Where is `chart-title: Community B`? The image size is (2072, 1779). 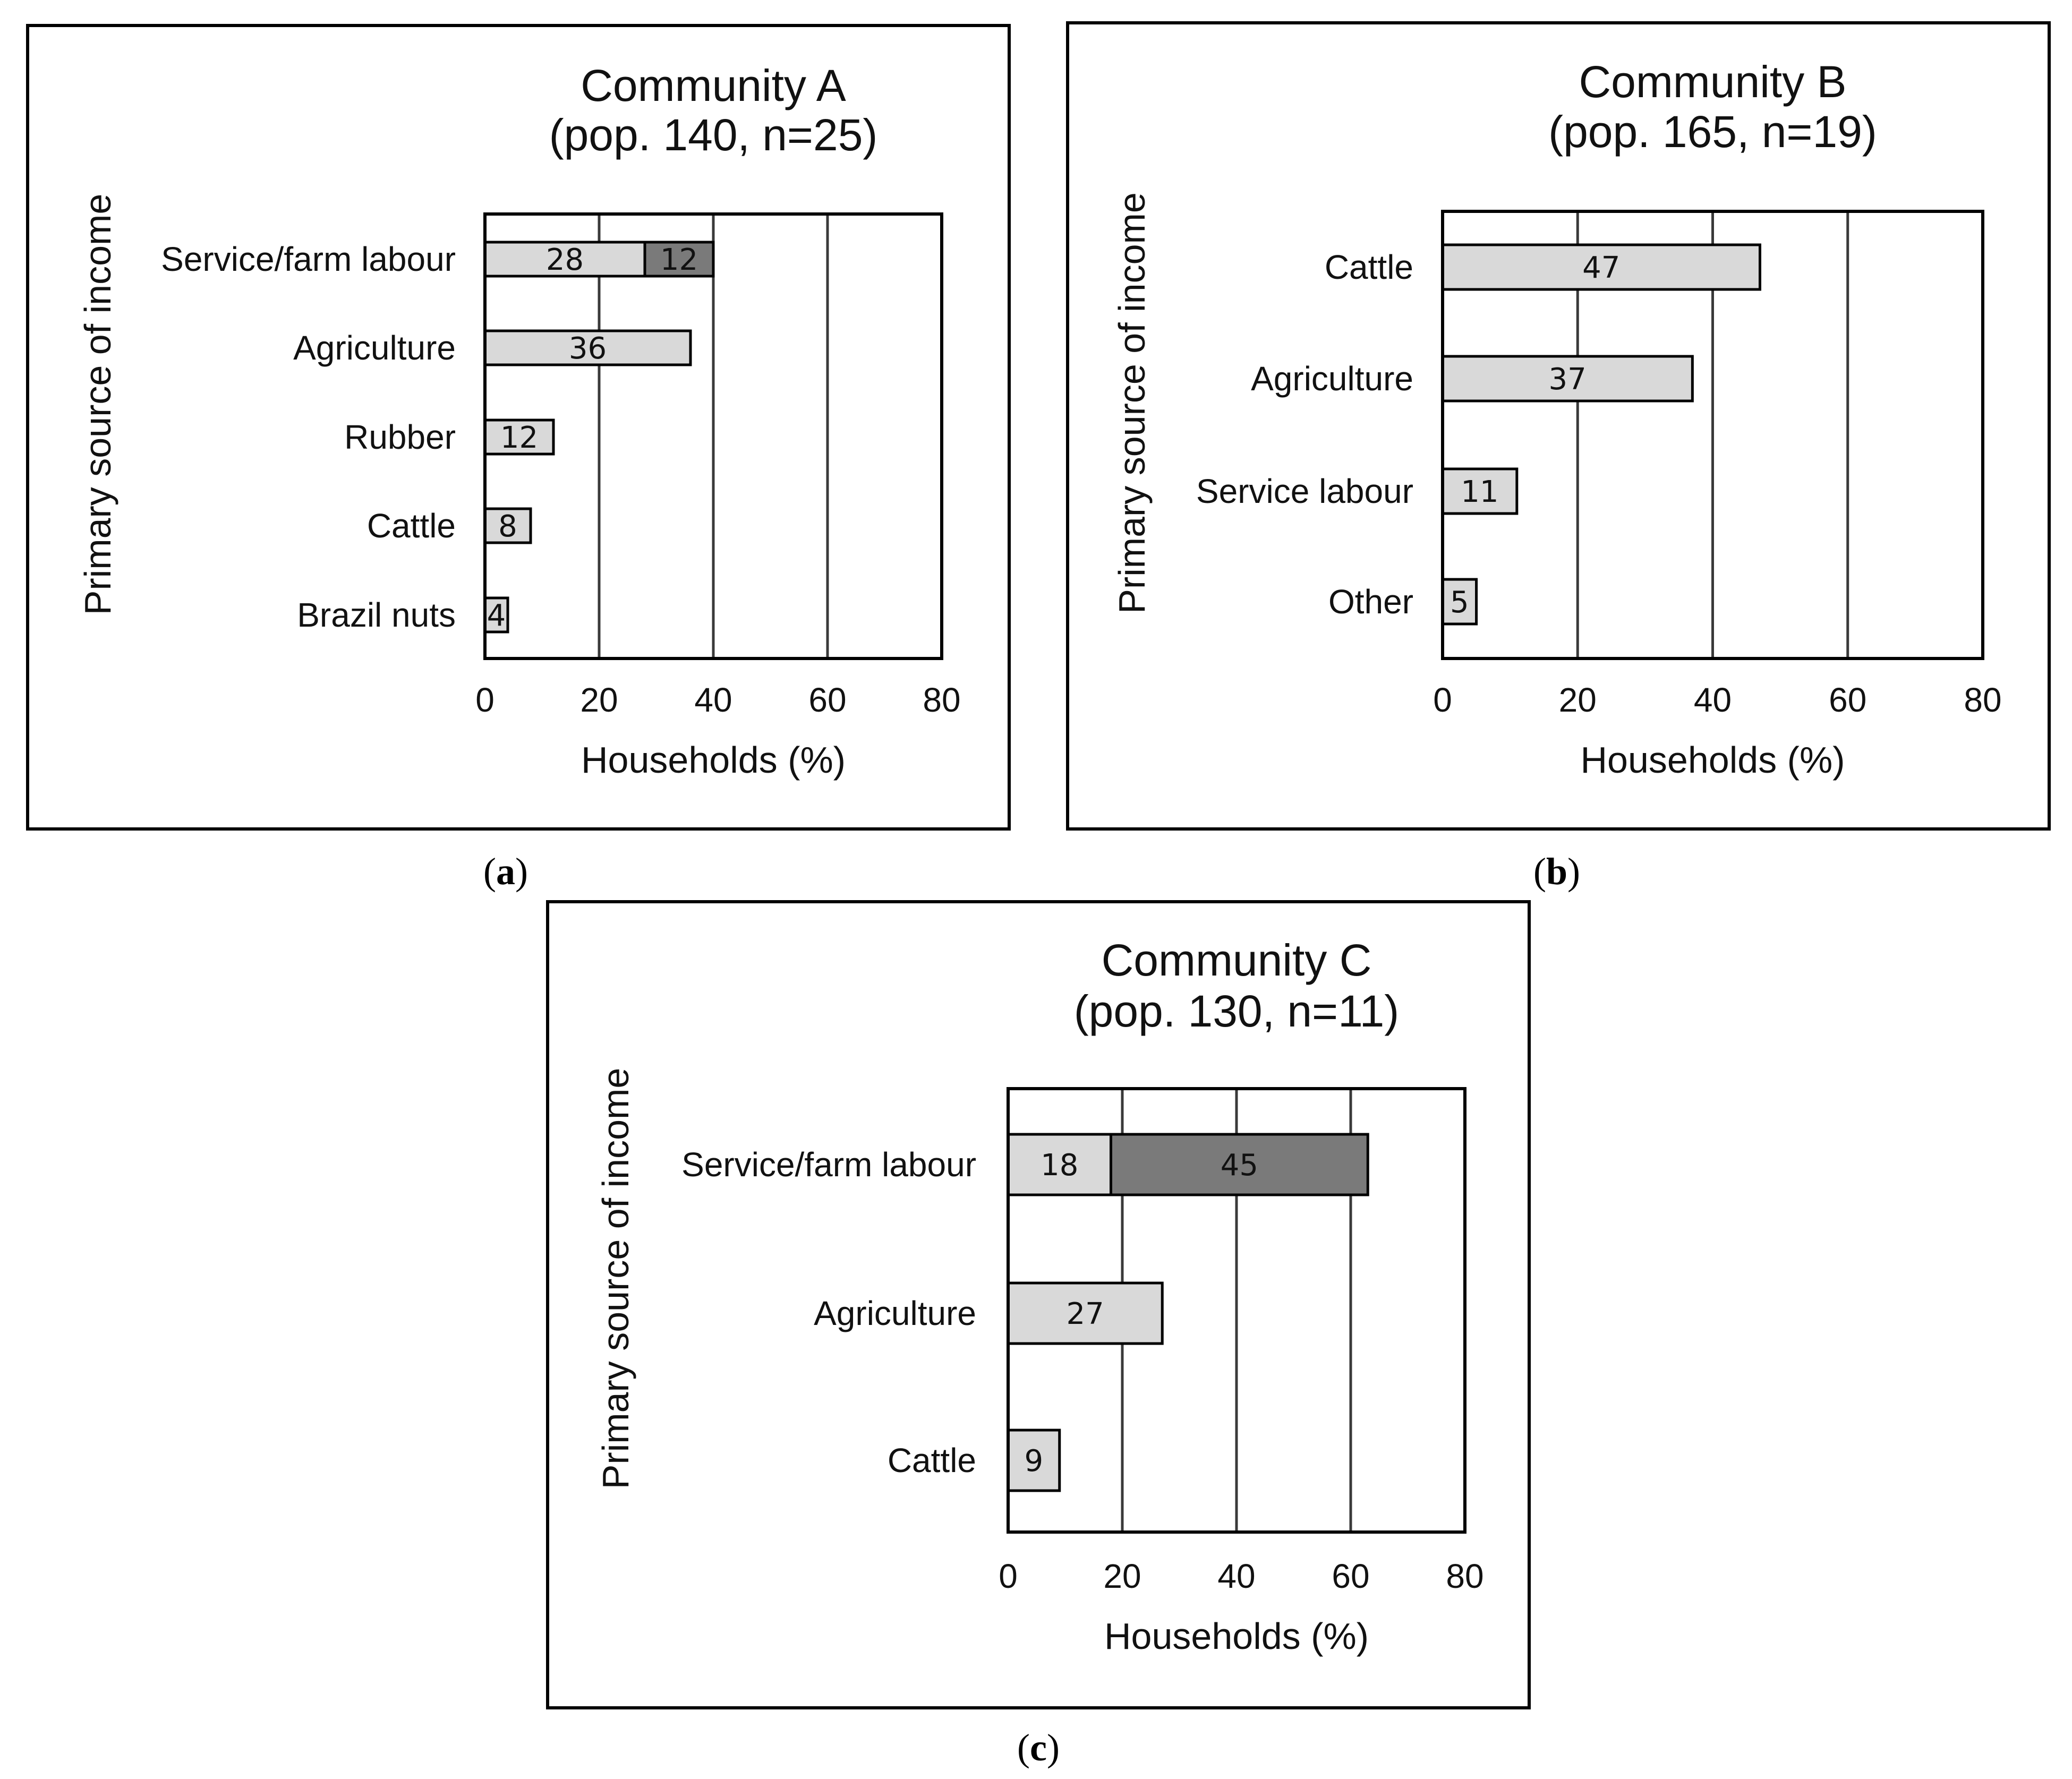 chart-title: Community B is located at coordinates (1712, 82).